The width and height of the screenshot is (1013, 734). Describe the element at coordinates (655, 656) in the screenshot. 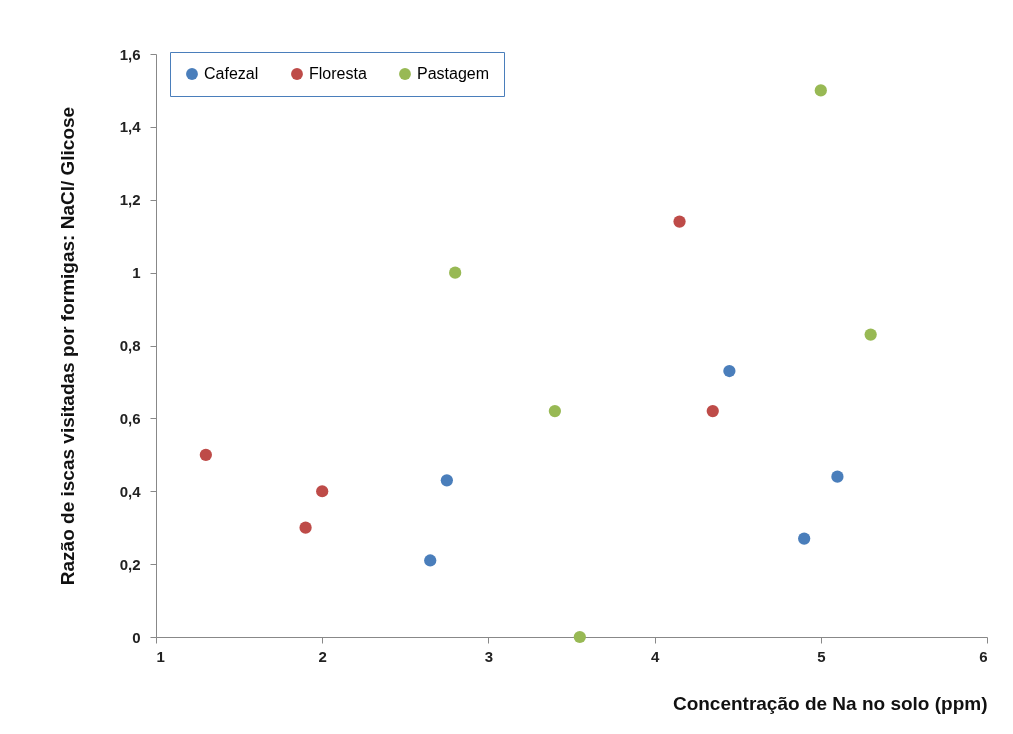

I see `x-tick-label: 4` at that location.